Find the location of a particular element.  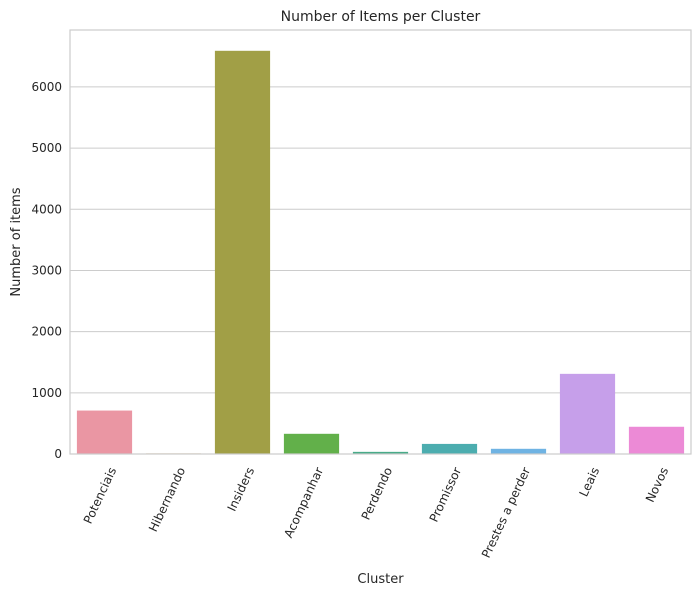

x-tick-label: Promissor is located at coordinates (446, 494).